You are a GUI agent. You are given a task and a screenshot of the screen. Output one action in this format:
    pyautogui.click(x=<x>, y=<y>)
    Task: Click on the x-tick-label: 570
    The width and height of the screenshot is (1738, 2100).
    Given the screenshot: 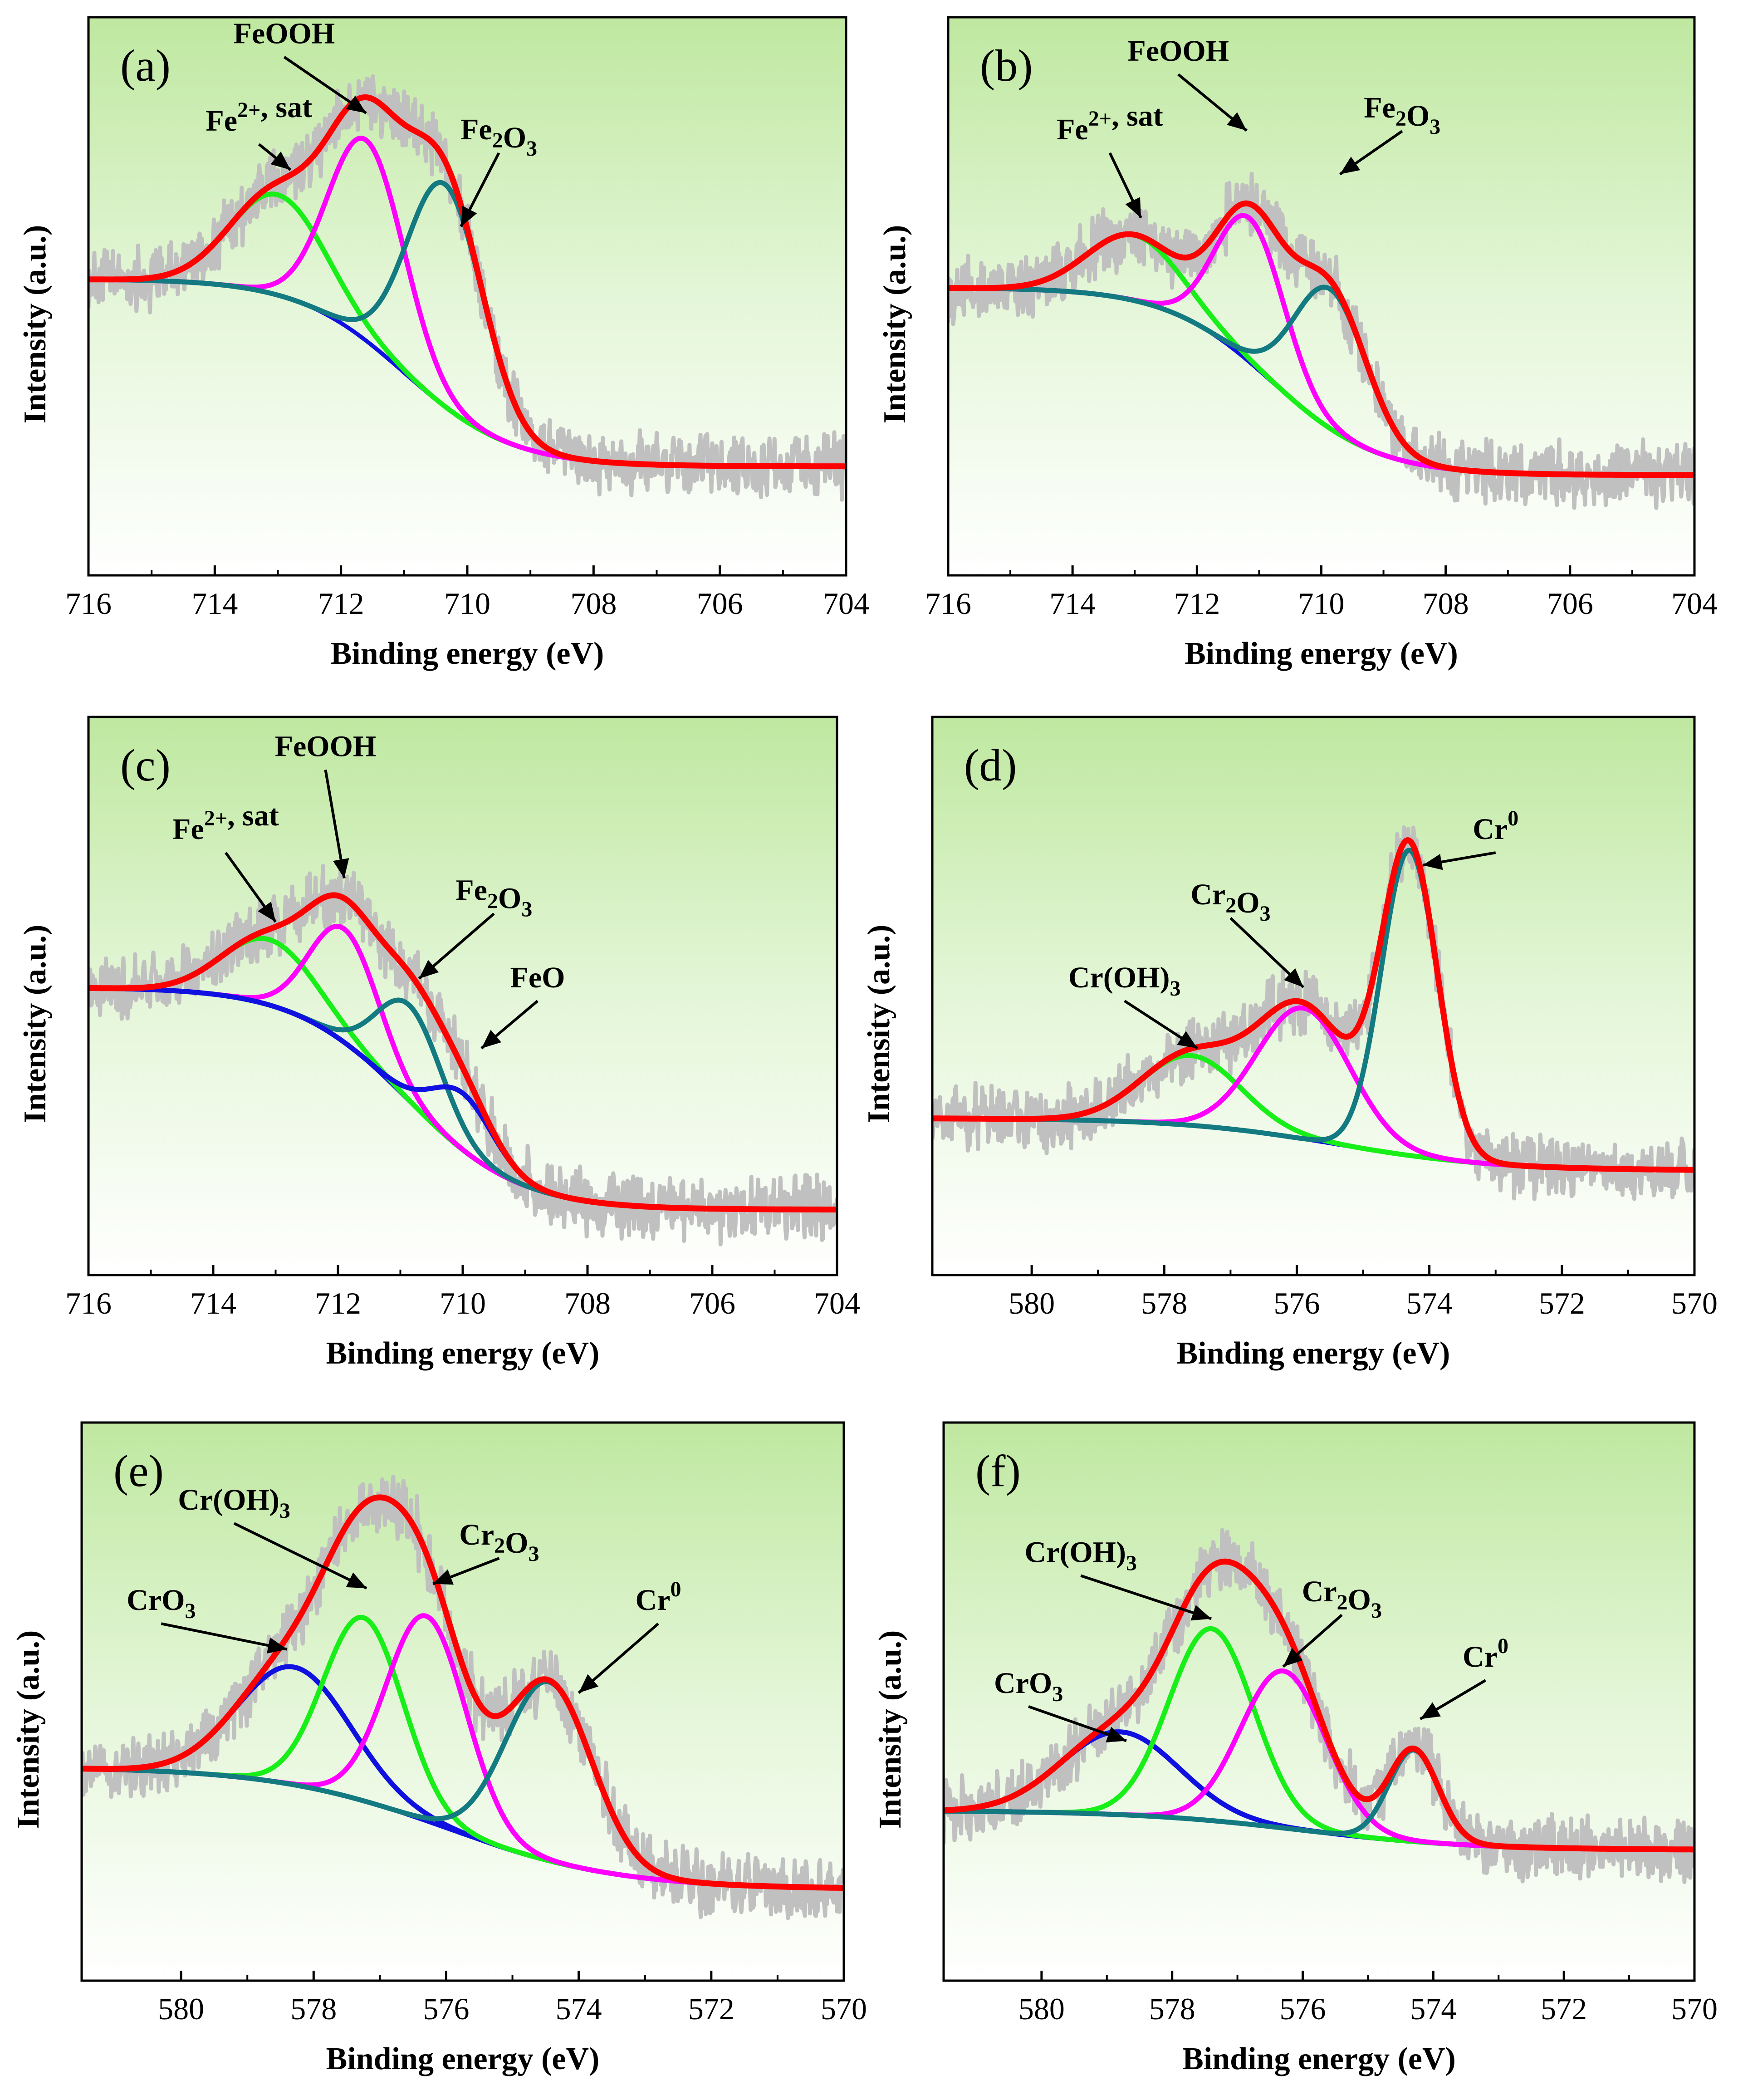 What is the action you would take?
    pyautogui.click(x=1694, y=2009)
    